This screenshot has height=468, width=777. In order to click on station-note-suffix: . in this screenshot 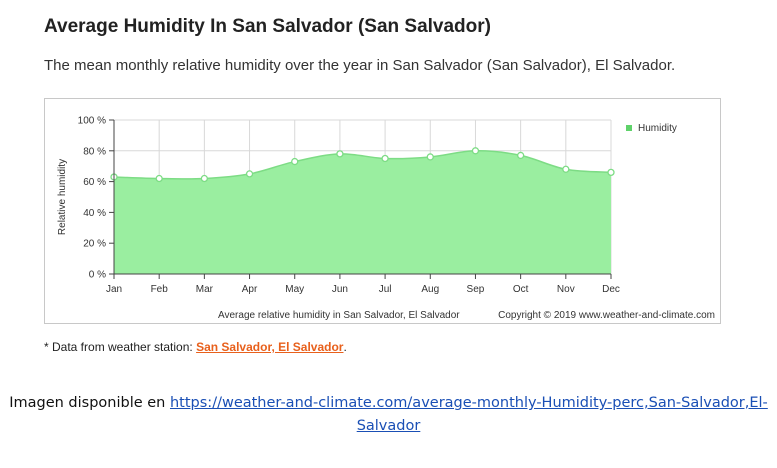, I will do `click(345, 347)`.